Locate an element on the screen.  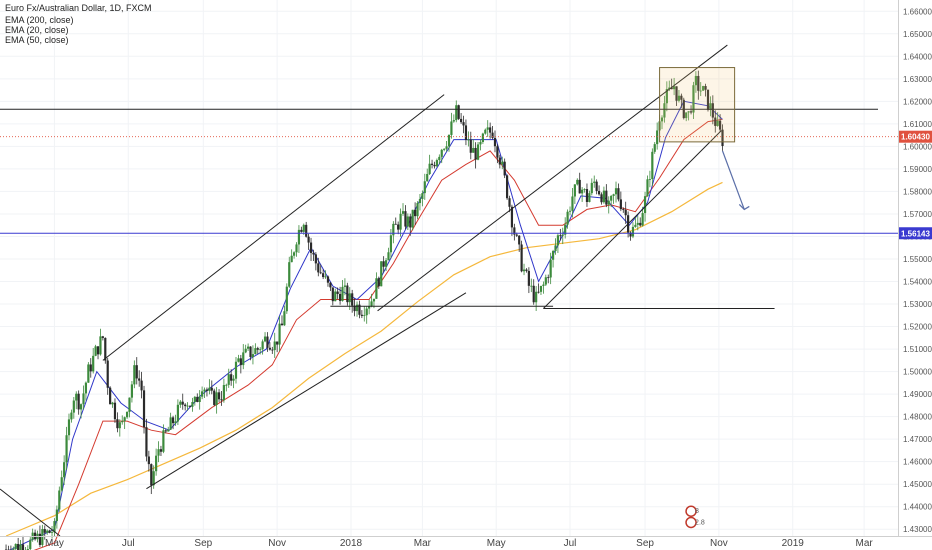
channel-1-lower-trendline is located at coordinates (306, 391).